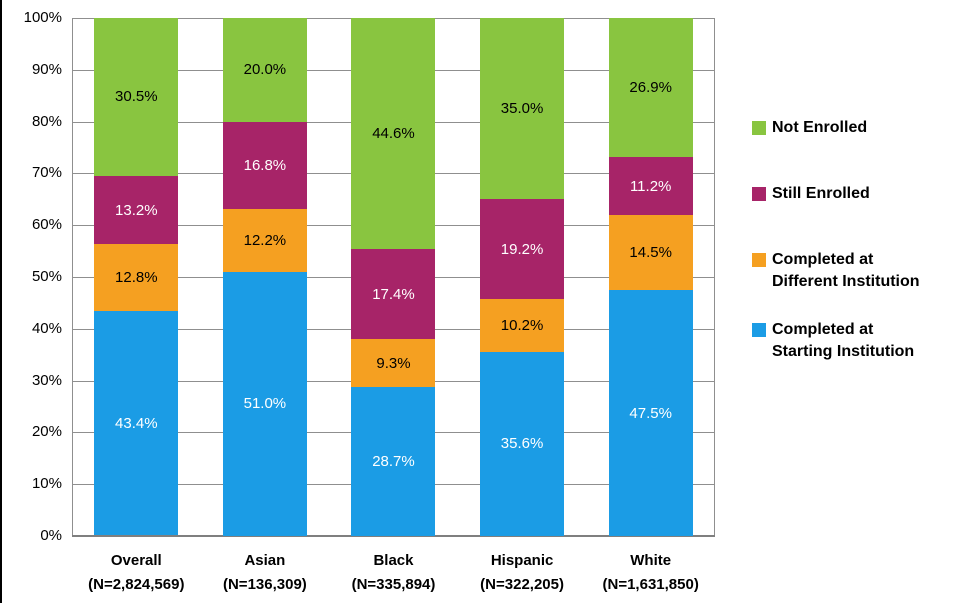 The image size is (961, 610). Describe the element at coordinates (46, 380) in the screenshot. I see `y-tick-label: 30%` at that location.